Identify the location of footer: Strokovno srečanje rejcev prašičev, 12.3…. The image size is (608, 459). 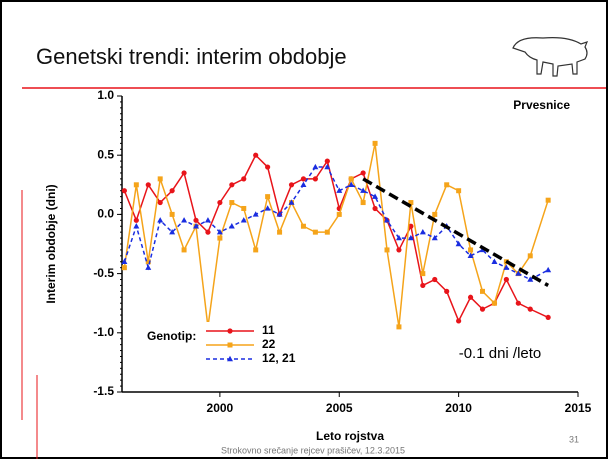
(313, 450).